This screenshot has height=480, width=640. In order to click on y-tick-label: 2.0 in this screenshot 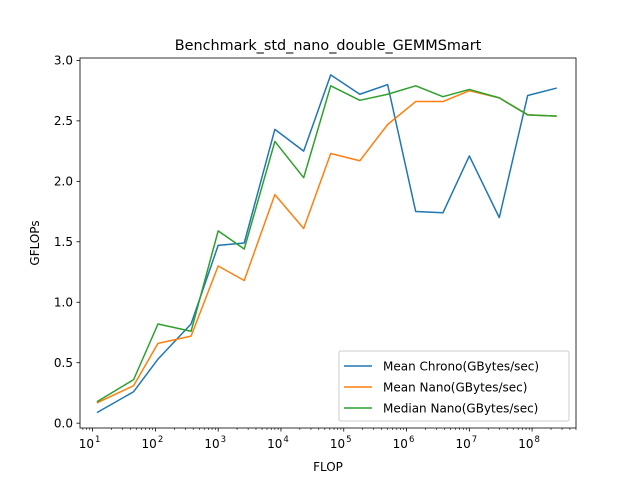, I will do `click(63, 182)`.